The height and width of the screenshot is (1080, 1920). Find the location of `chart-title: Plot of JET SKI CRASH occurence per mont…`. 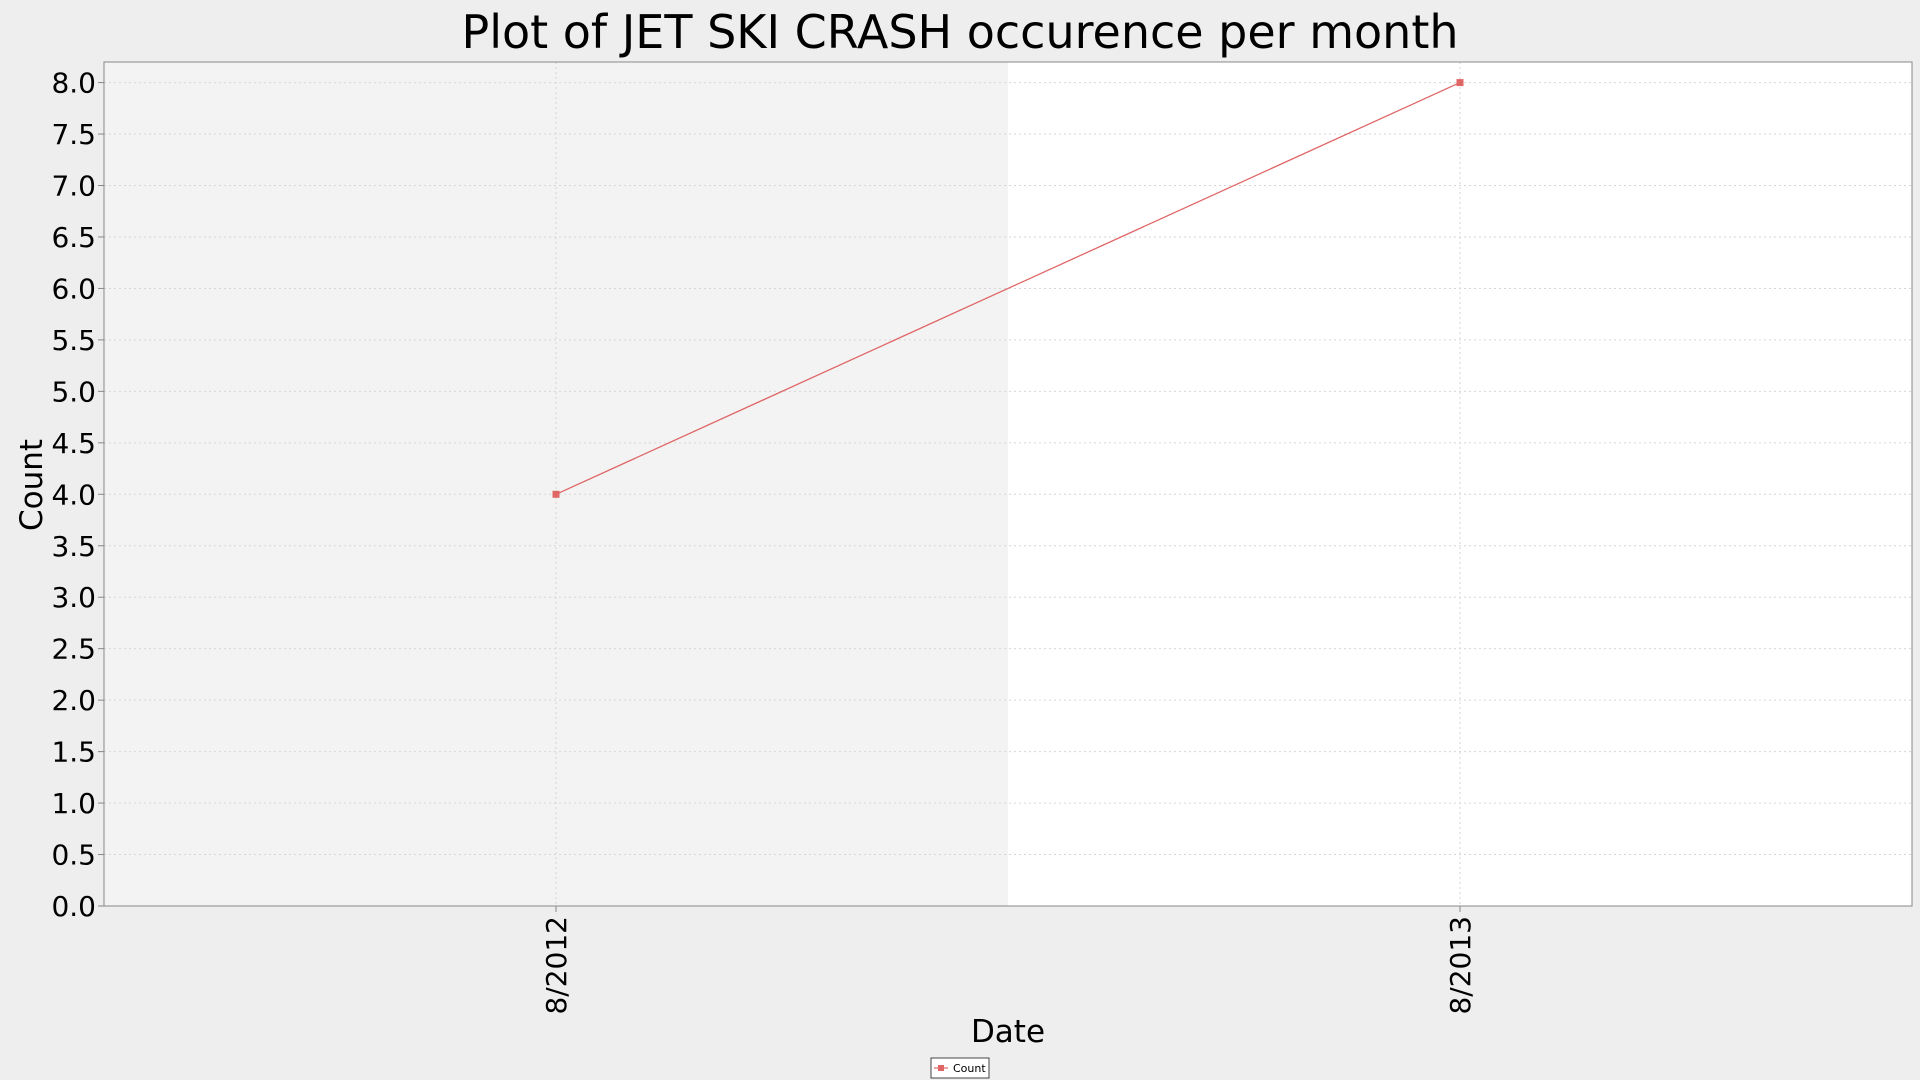

chart-title: Plot of JET SKI CRASH occurence per mont… is located at coordinates (959, 32).